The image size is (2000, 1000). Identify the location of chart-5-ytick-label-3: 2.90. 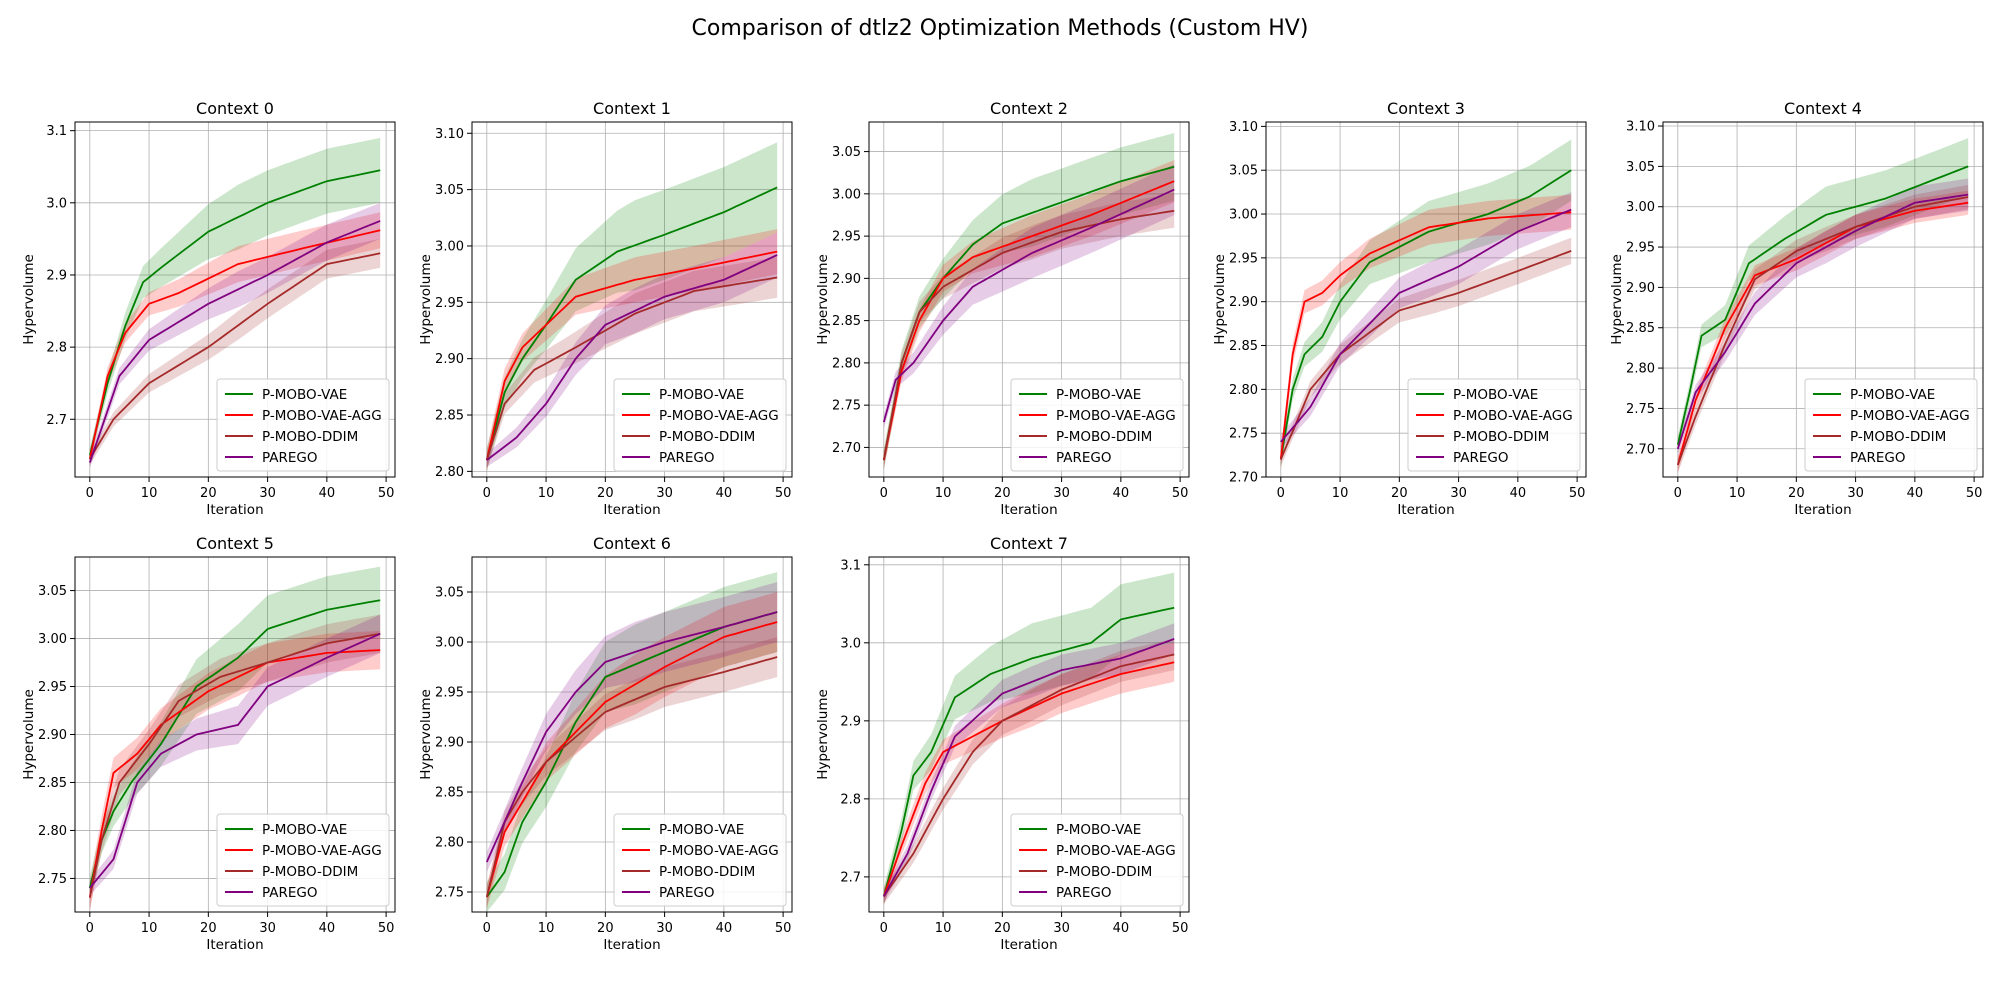
(52, 735).